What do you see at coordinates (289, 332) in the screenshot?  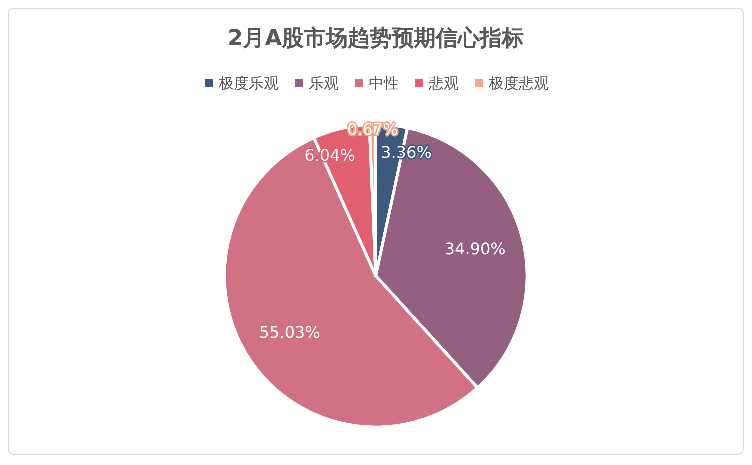 I see `data-label: 55.03%` at bounding box center [289, 332].